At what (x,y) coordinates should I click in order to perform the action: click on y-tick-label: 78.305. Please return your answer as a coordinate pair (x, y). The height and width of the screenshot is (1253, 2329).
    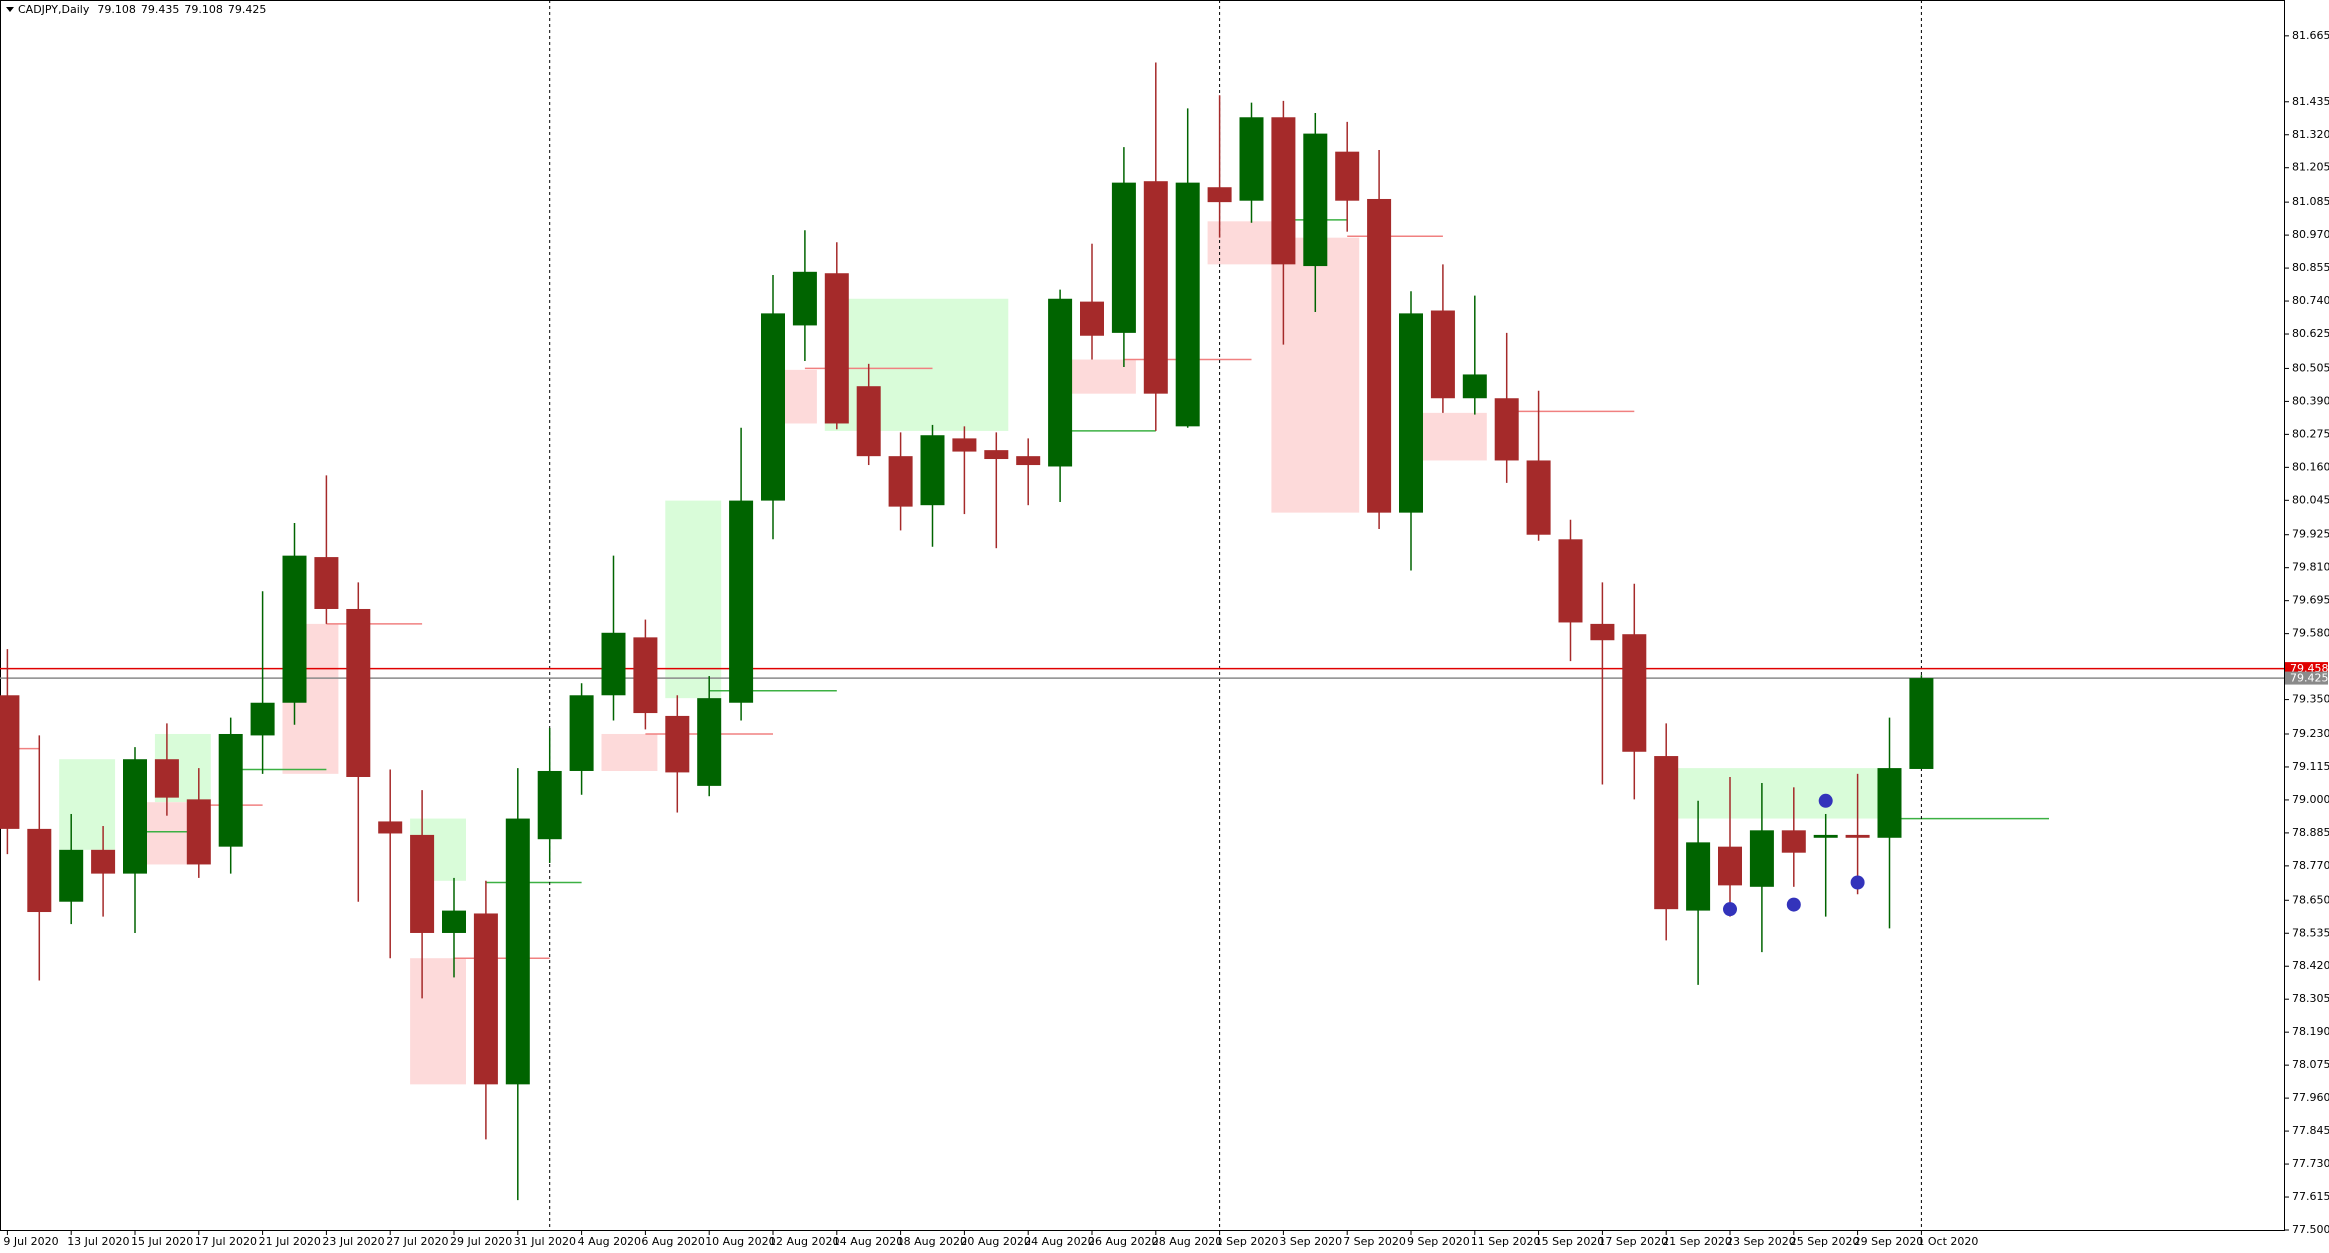
    Looking at the image, I should click on (2310, 998).